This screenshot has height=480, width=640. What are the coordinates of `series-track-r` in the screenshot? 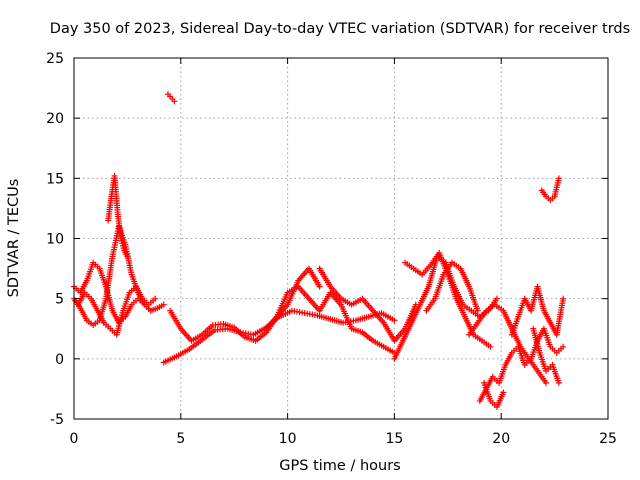 It's located at (550, 189).